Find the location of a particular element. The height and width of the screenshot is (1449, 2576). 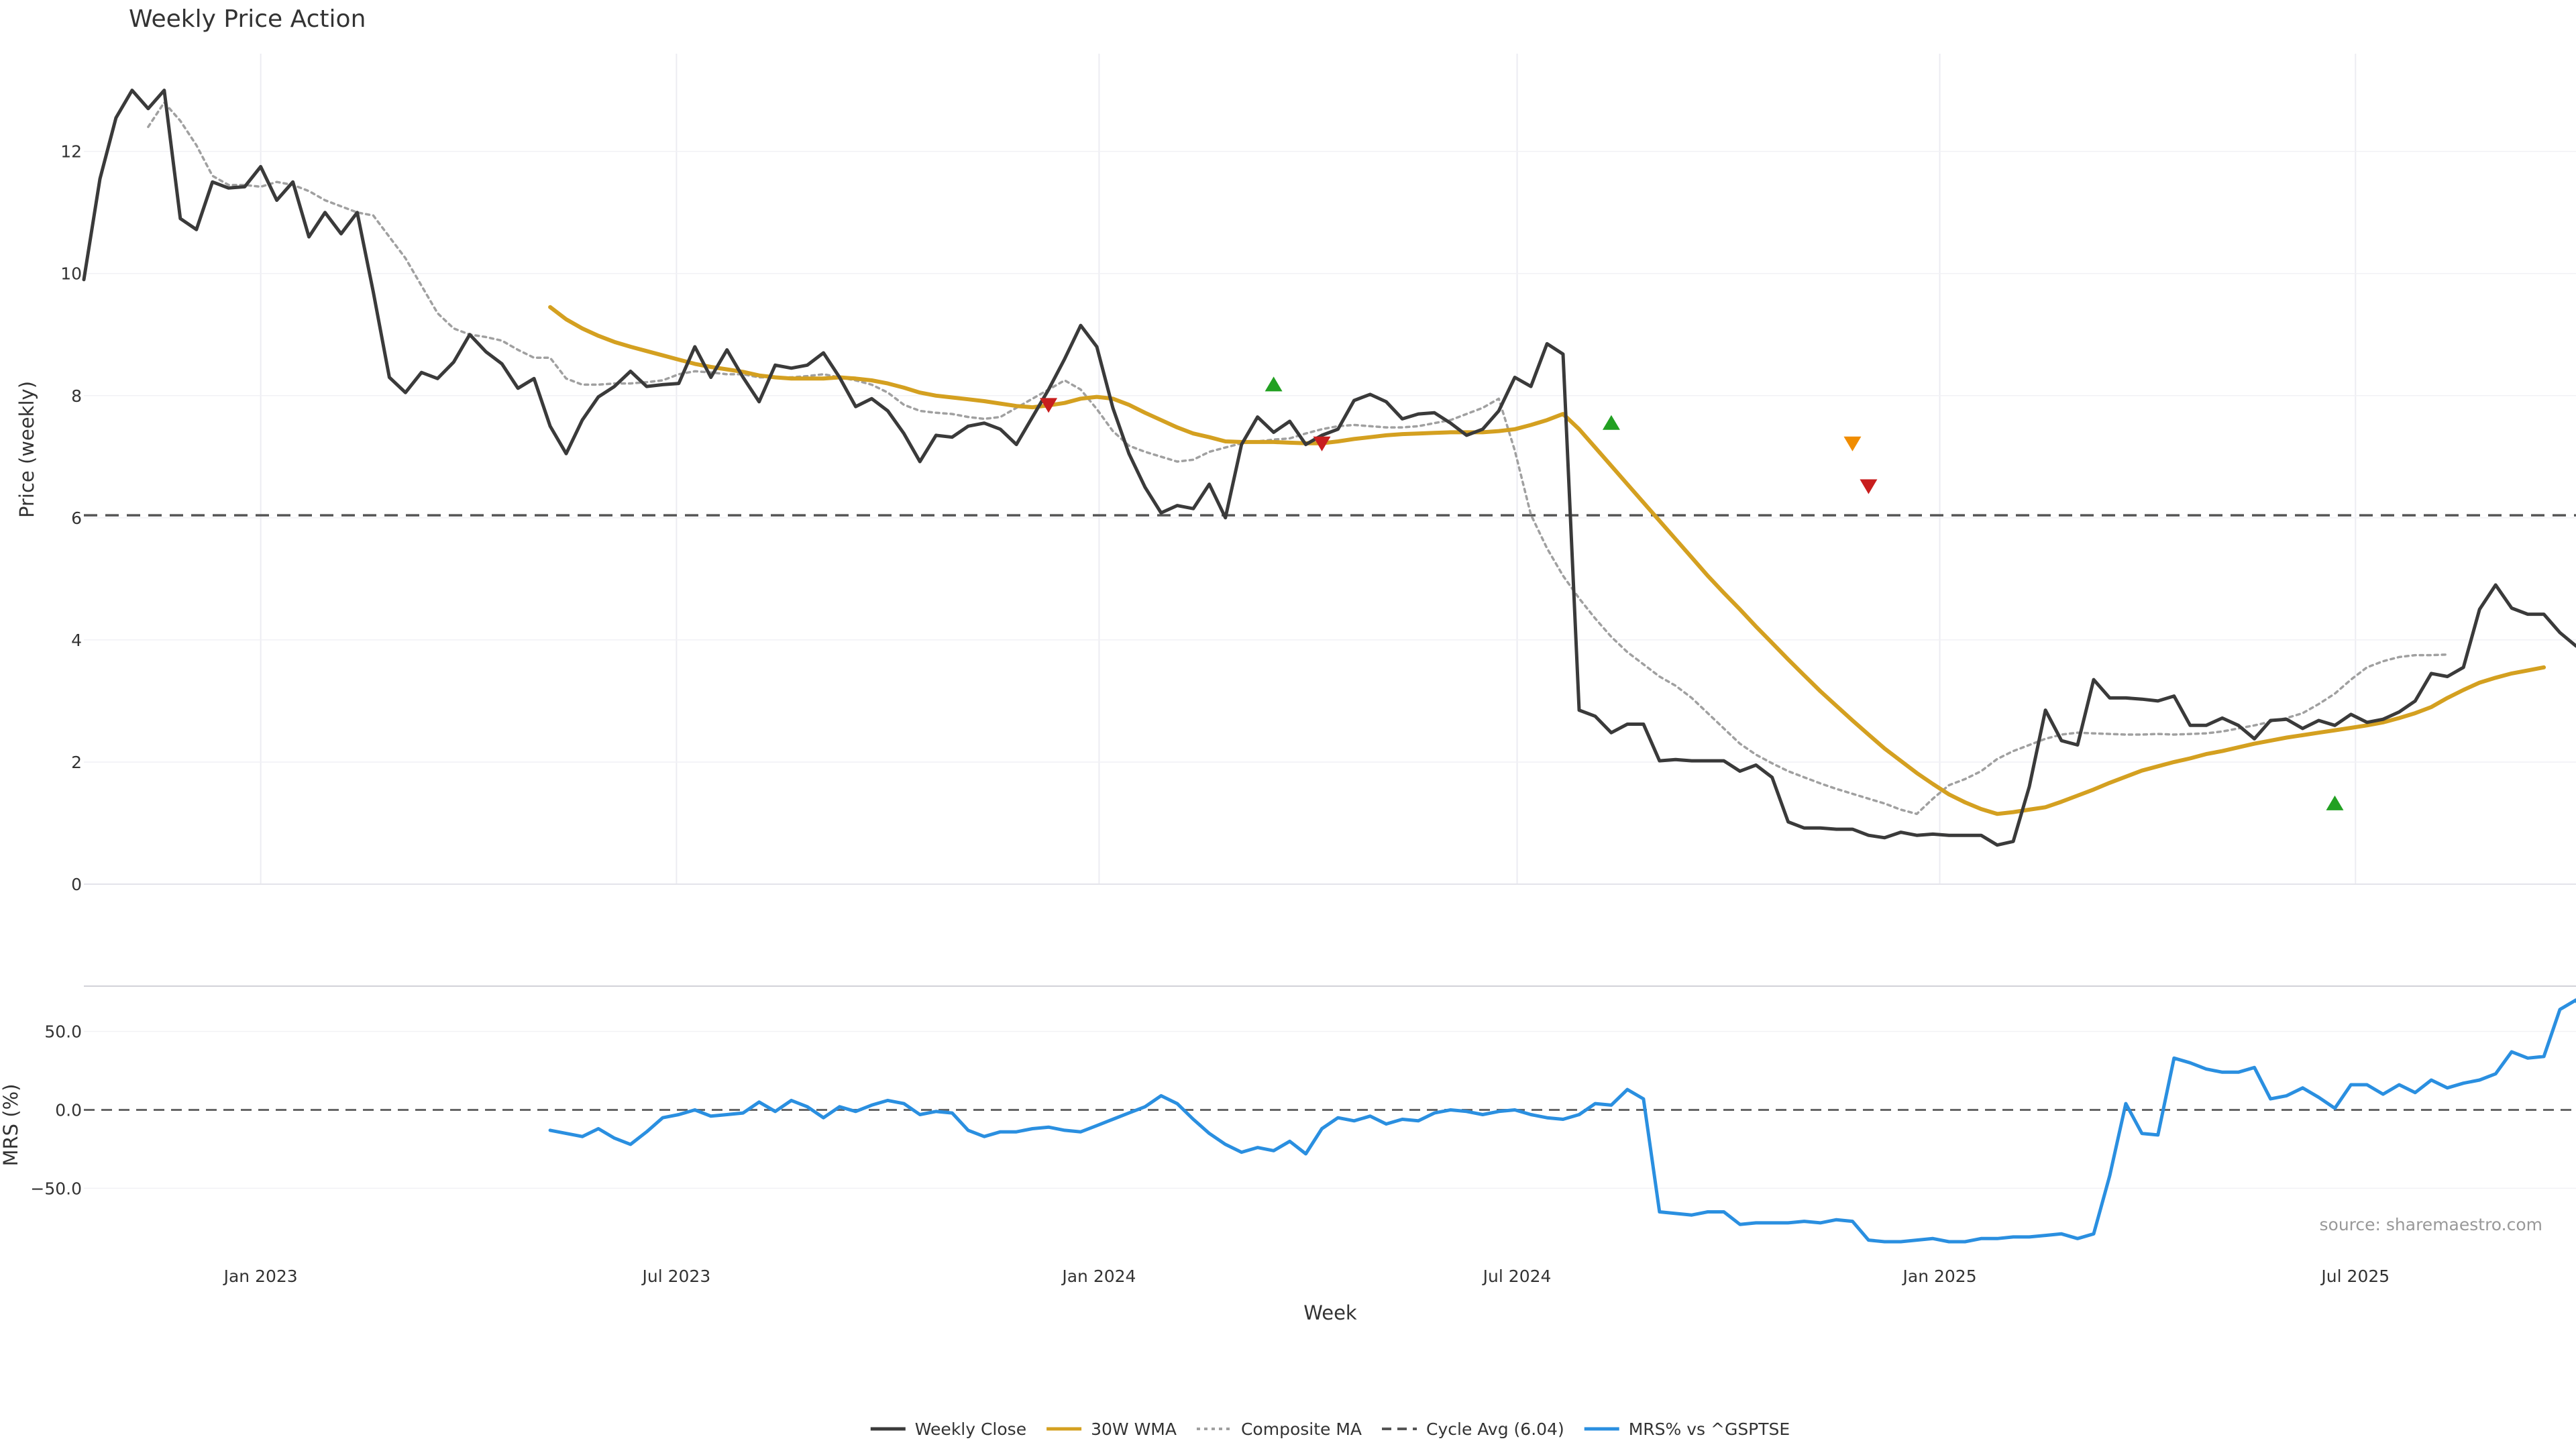

legend-label: Composite MA is located at coordinates (1301, 1429).